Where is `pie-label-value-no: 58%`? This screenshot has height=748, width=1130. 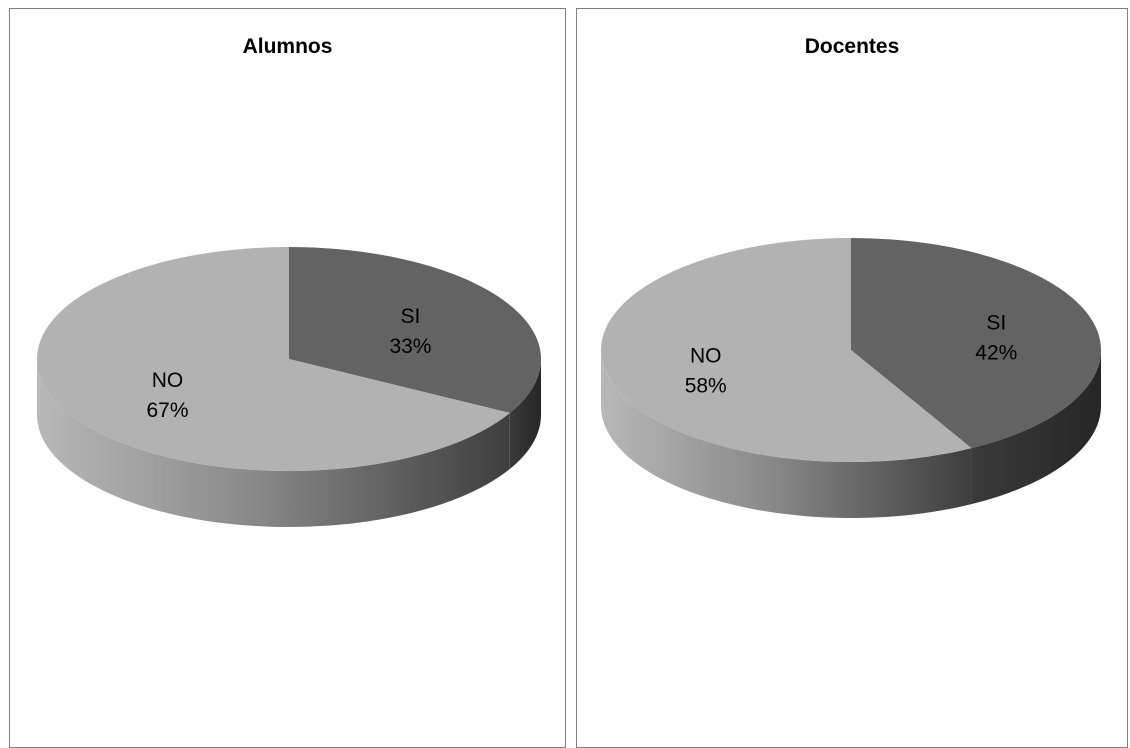
pie-label-value-no: 58% is located at coordinates (706, 386).